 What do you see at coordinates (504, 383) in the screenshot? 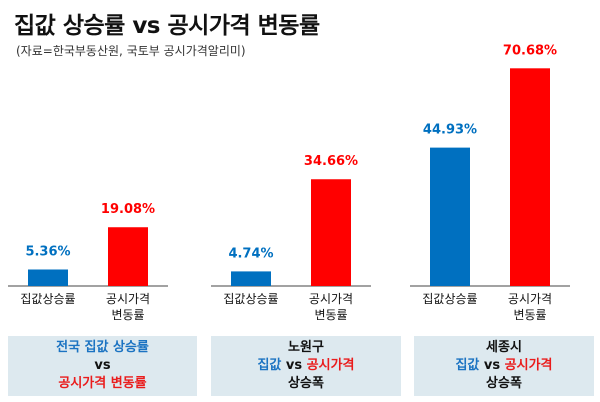
I see `box-sejong-bottom: 상승폭` at bounding box center [504, 383].